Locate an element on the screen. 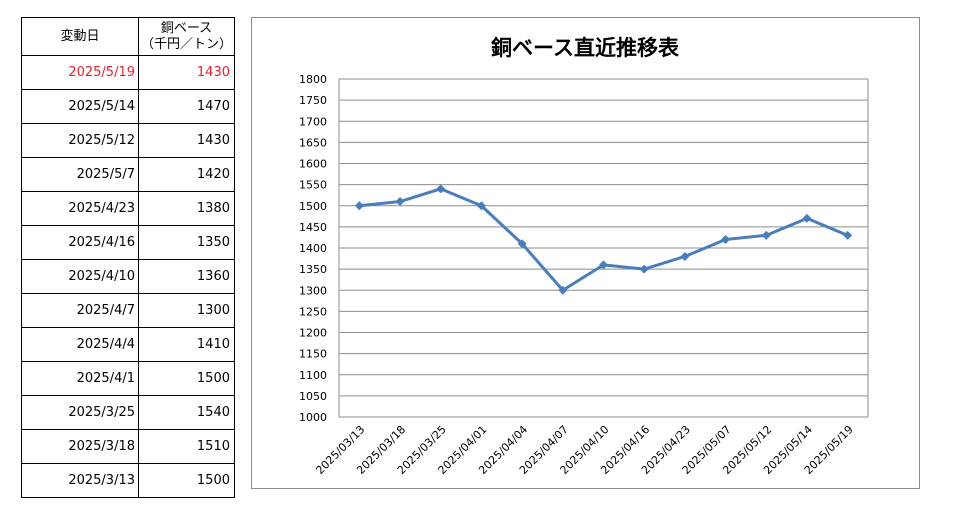 This screenshot has height=515, width=956. table-row: 2025/3/25 1540 is located at coordinates (128, 412).